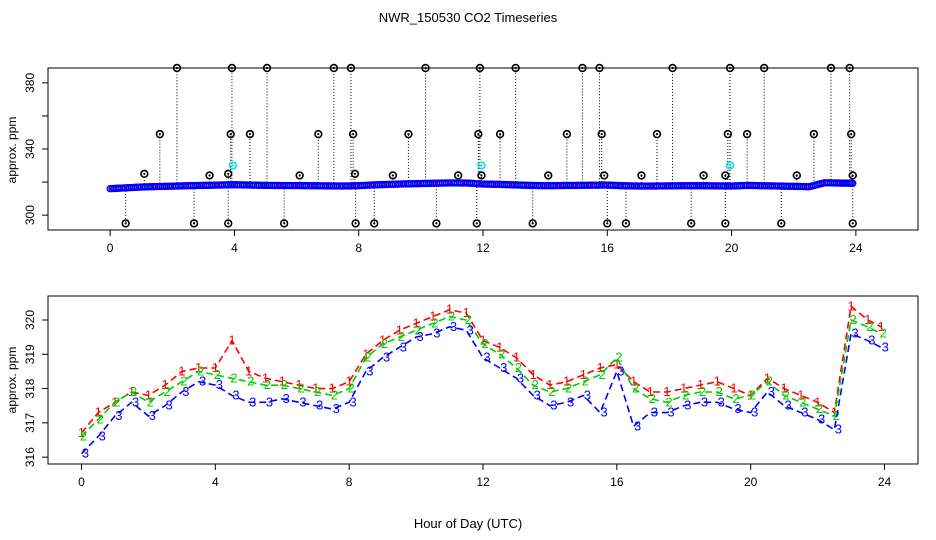  Describe the element at coordinates (110, 248) in the screenshot. I see `x-tick-label: 0` at that location.